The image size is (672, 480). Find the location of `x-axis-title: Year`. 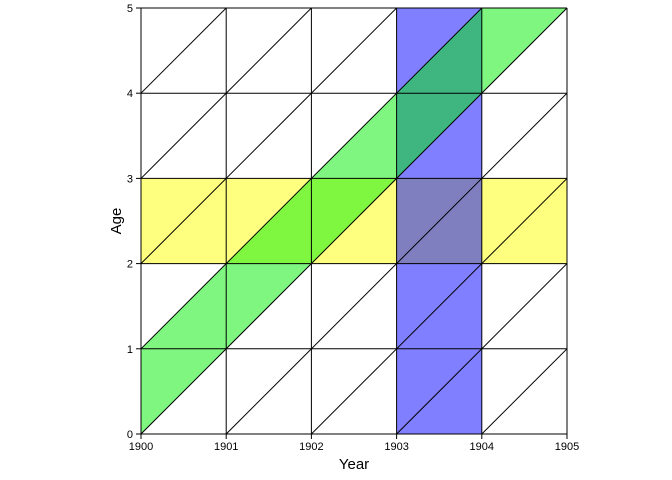

x-axis-title: Year is located at coordinates (354, 464).